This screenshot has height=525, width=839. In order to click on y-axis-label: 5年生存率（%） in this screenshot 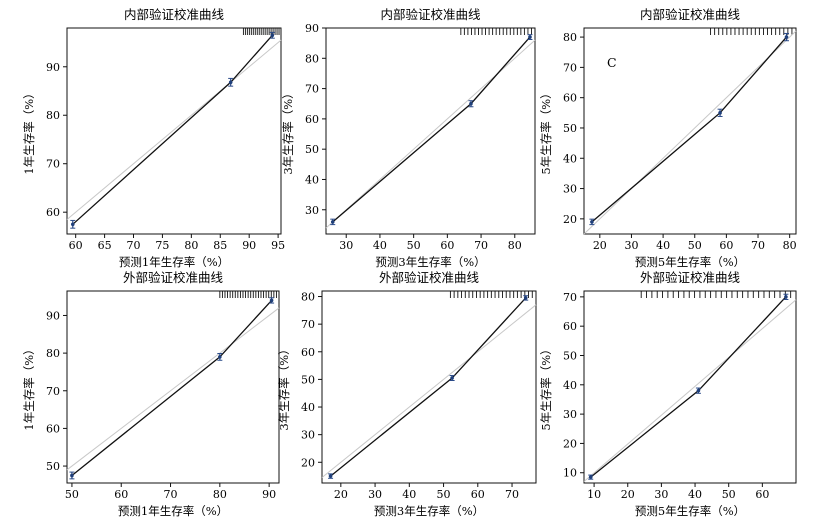, I will do `click(546, 130)`.